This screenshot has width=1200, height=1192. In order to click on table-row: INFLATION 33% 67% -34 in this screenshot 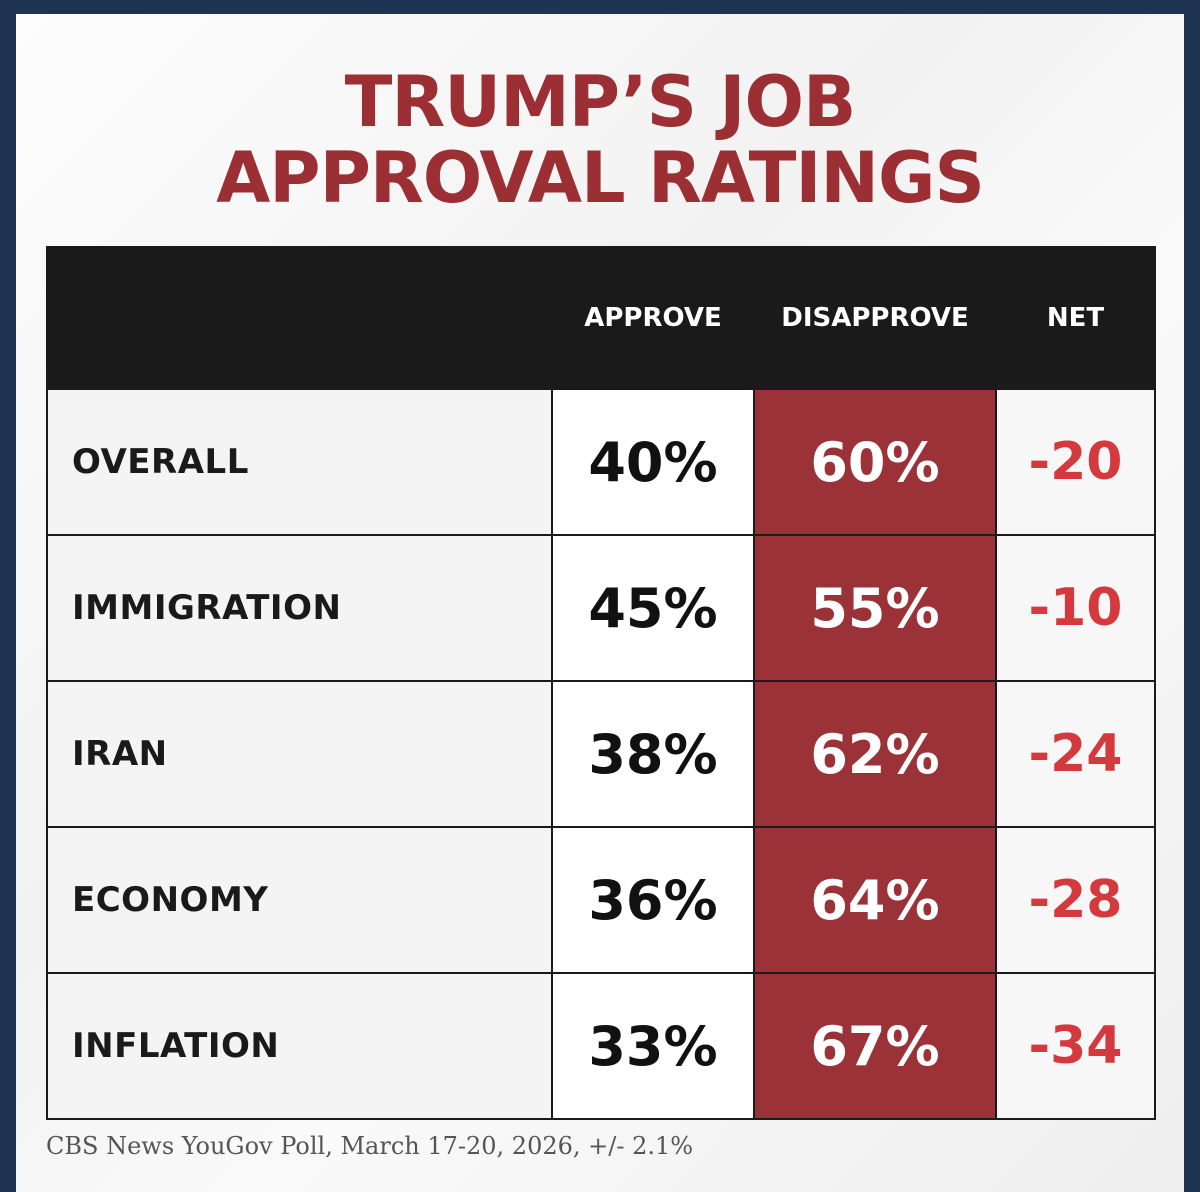, I will do `click(601, 1046)`.